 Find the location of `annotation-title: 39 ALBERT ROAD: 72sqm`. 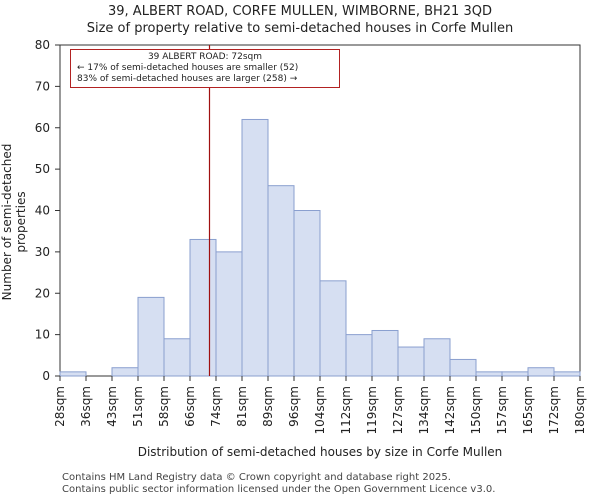

annotation-title: 39 ALBERT ROAD: 72sqm is located at coordinates (205, 57).